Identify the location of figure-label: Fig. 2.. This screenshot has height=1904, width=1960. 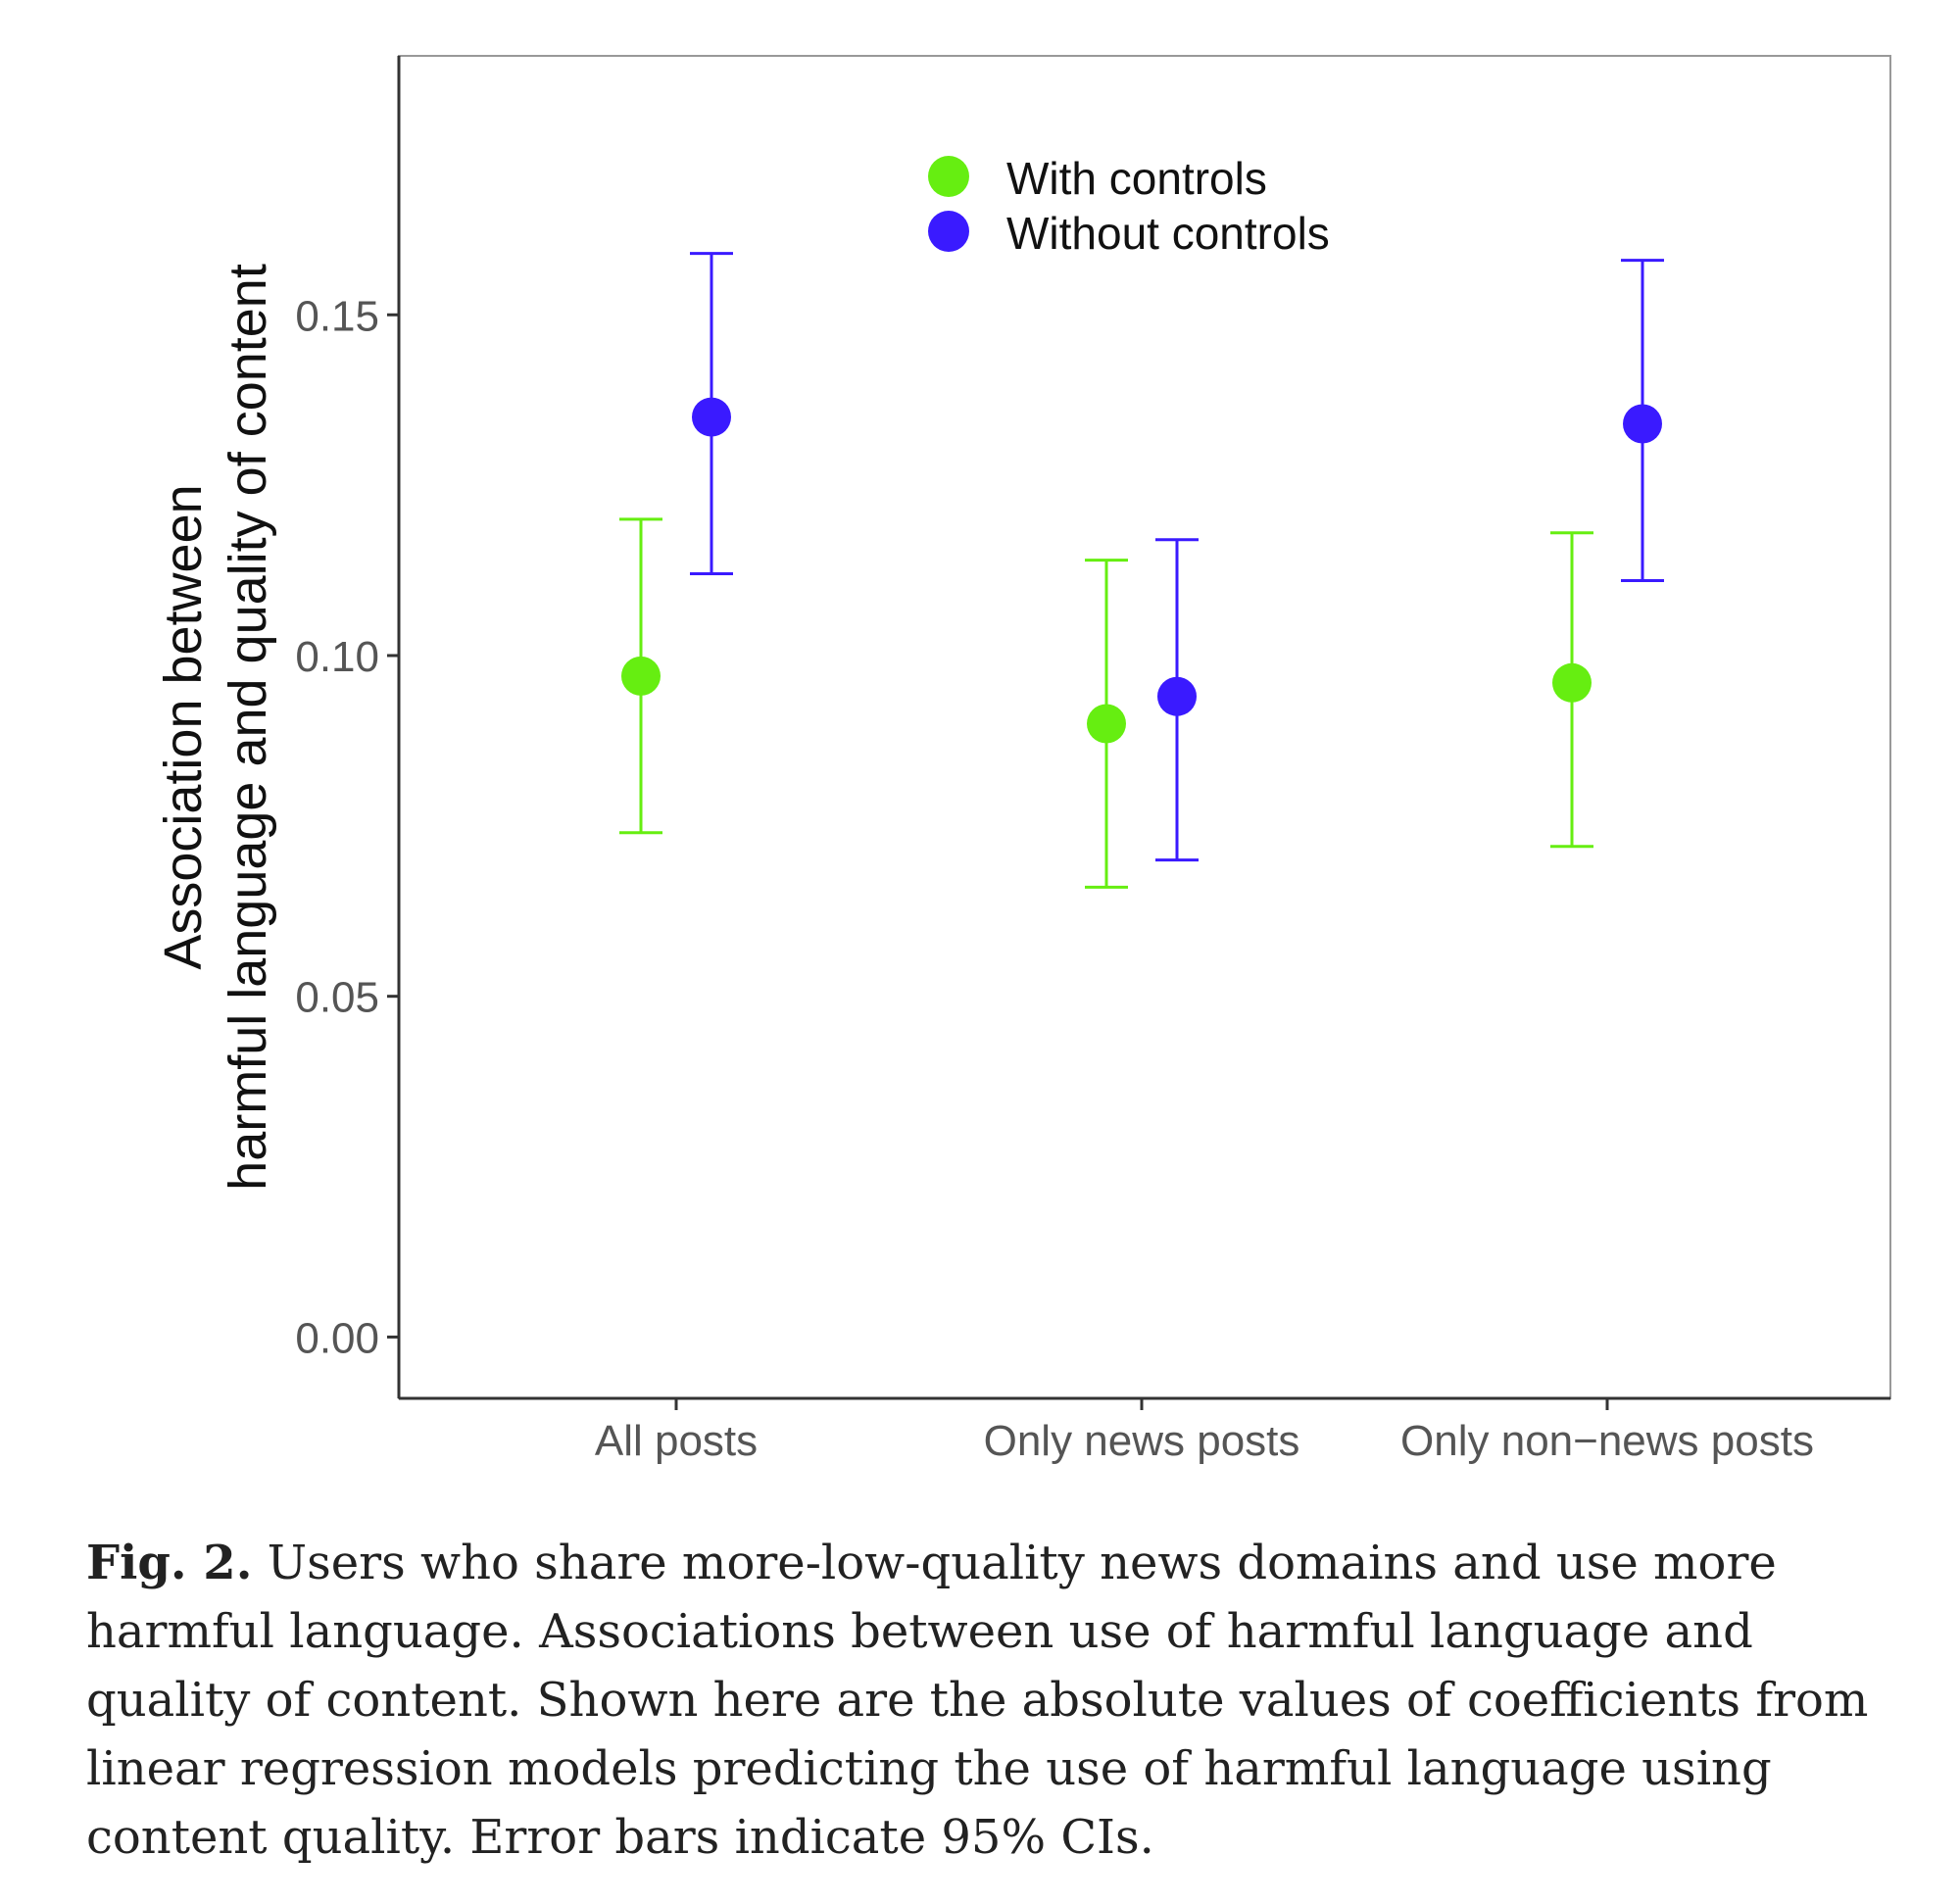
(169, 1563).